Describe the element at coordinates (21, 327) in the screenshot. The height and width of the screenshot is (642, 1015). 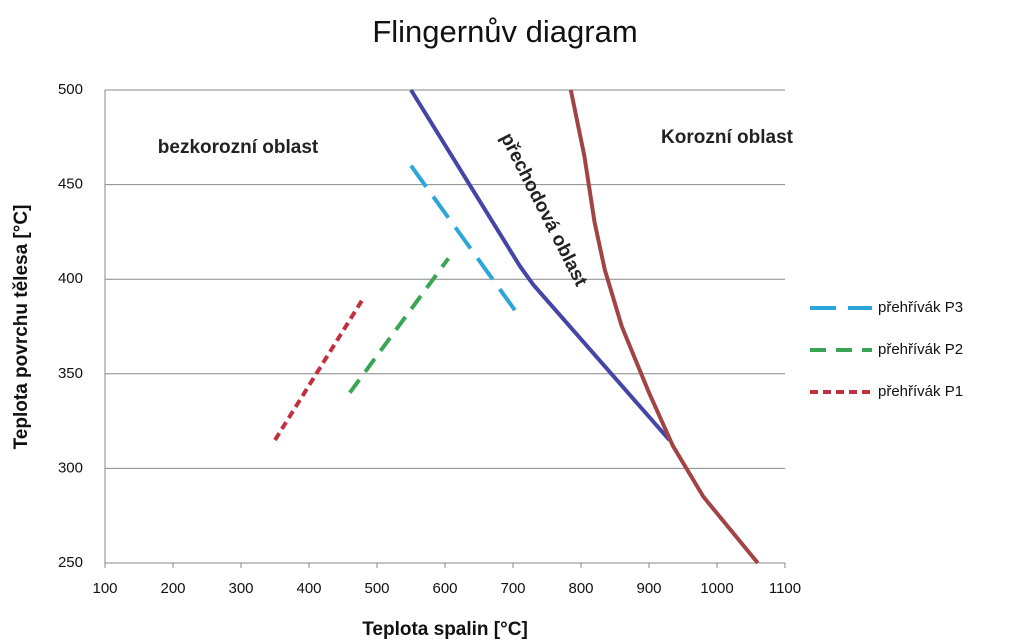
I see `y-axis-label: Teplota povrchu tělesa [°C]` at that location.